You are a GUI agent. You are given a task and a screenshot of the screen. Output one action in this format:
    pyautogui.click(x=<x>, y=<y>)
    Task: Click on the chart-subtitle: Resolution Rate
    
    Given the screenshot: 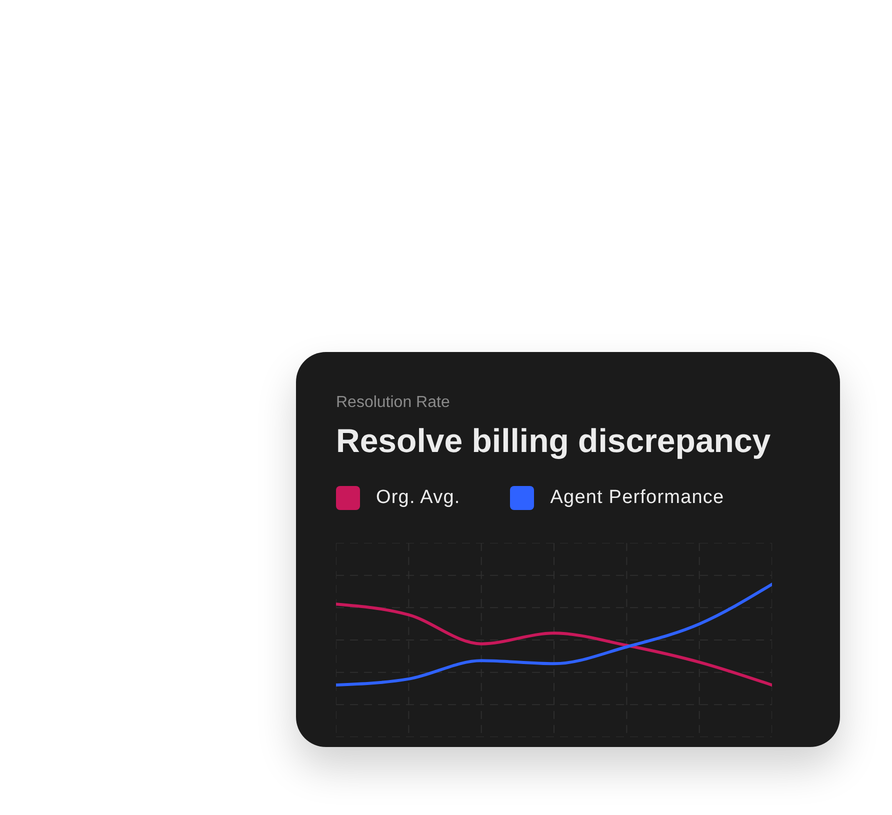 What is the action you would take?
    pyautogui.click(x=393, y=403)
    